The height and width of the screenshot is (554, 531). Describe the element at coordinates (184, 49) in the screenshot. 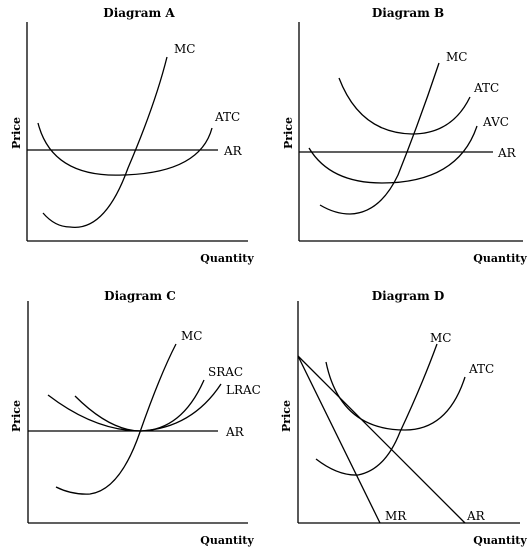

I see `diagram-a-mc-label: MC` at that location.